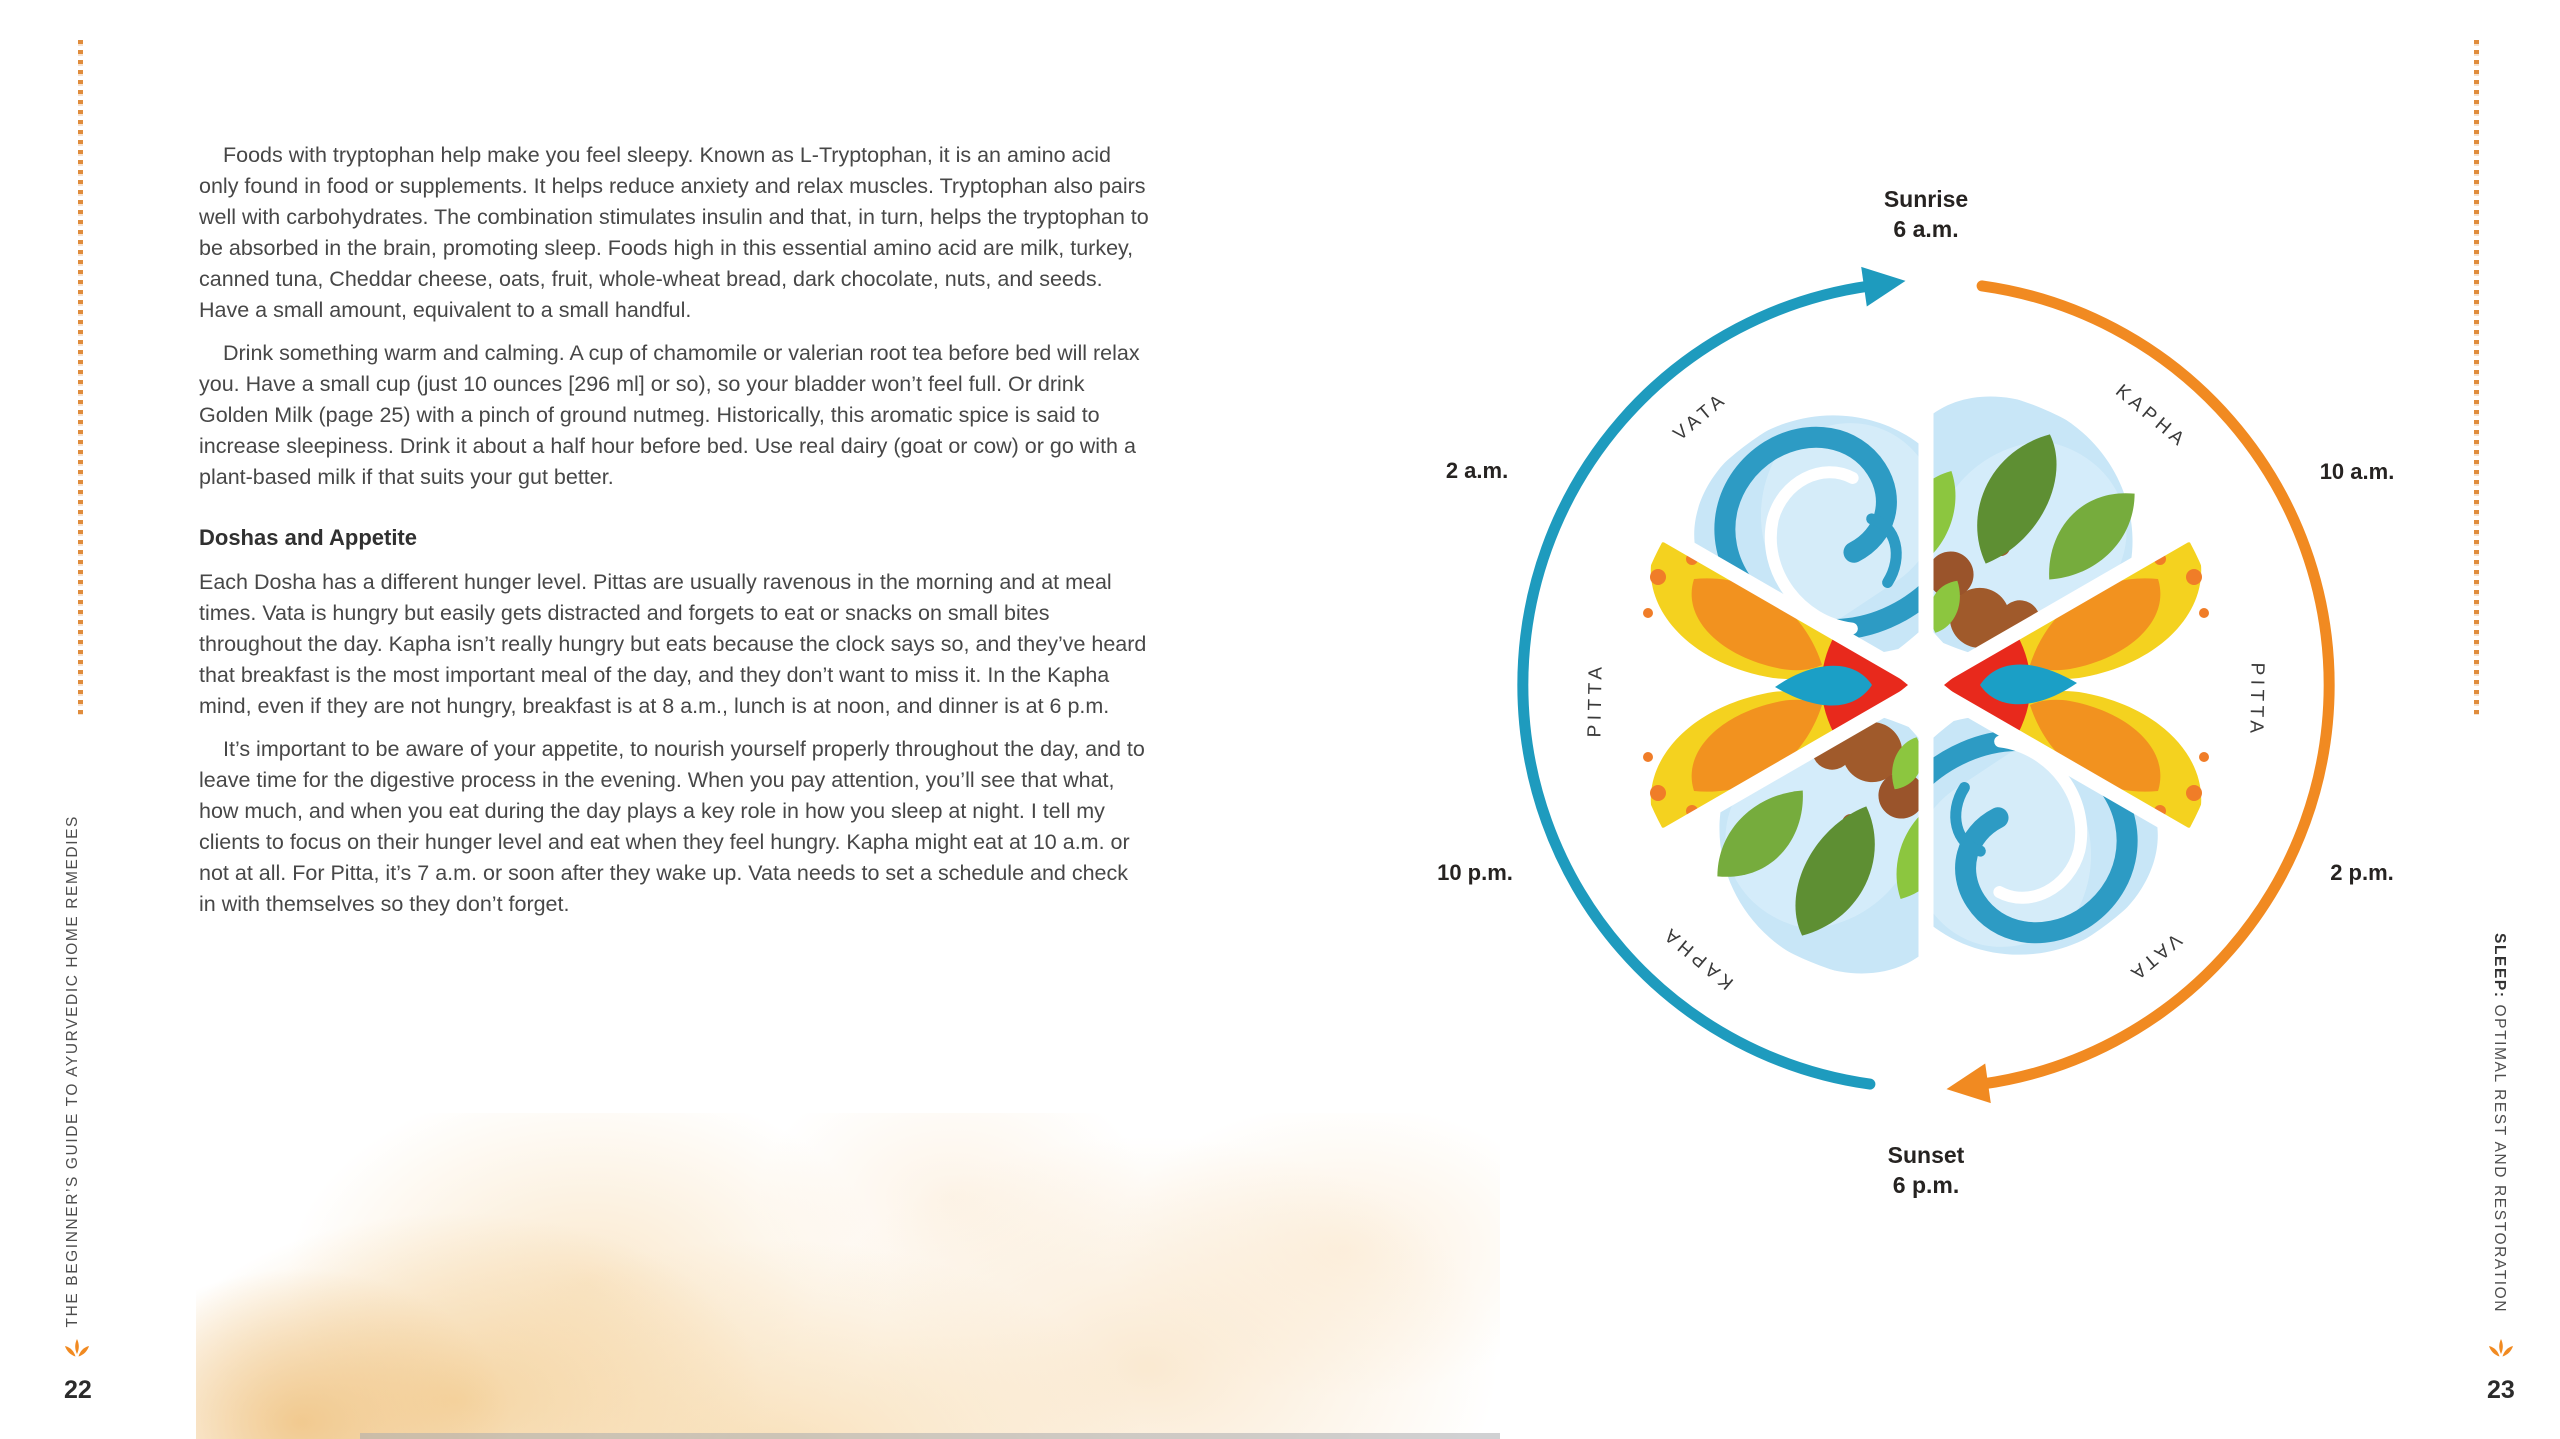 This screenshot has width=2560, height=1439. Describe the element at coordinates (1883, 286) in the screenshot. I see `night-arrowhead-icon` at that location.